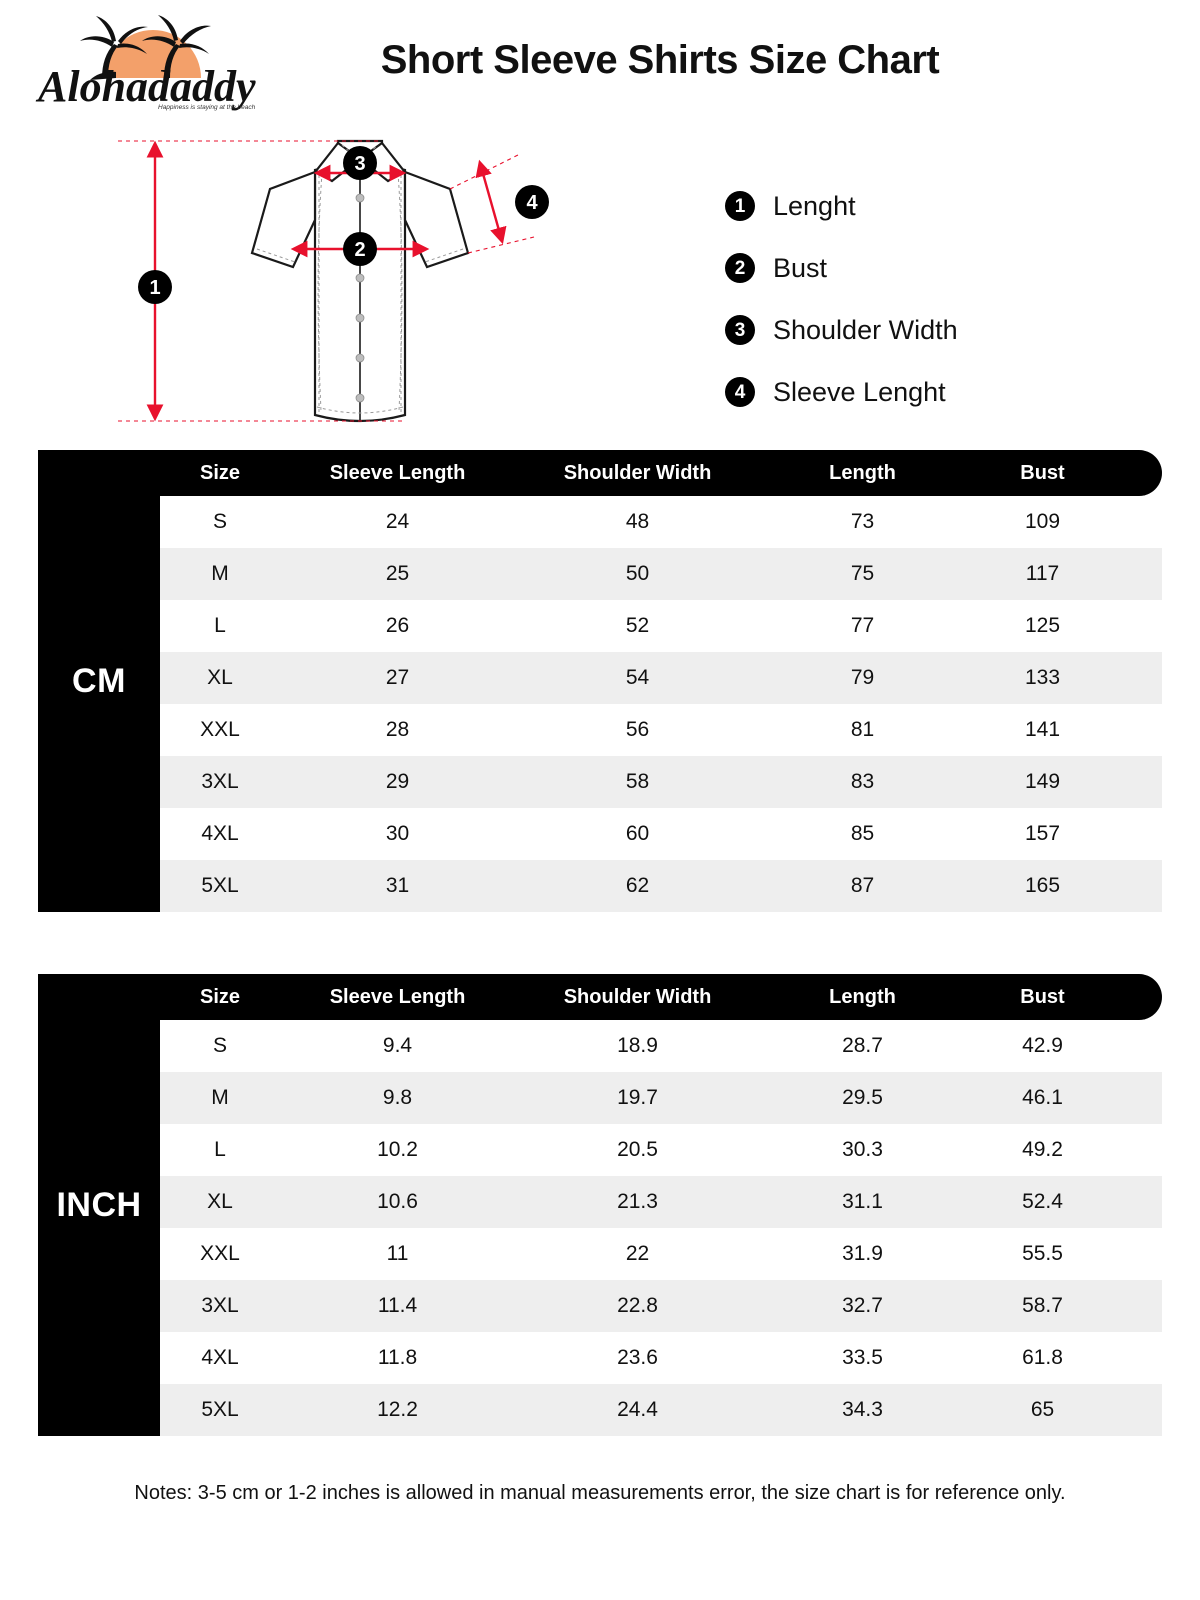  What do you see at coordinates (862, 729) in the screenshot?
I see `cell-length: 81` at bounding box center [862, 729].